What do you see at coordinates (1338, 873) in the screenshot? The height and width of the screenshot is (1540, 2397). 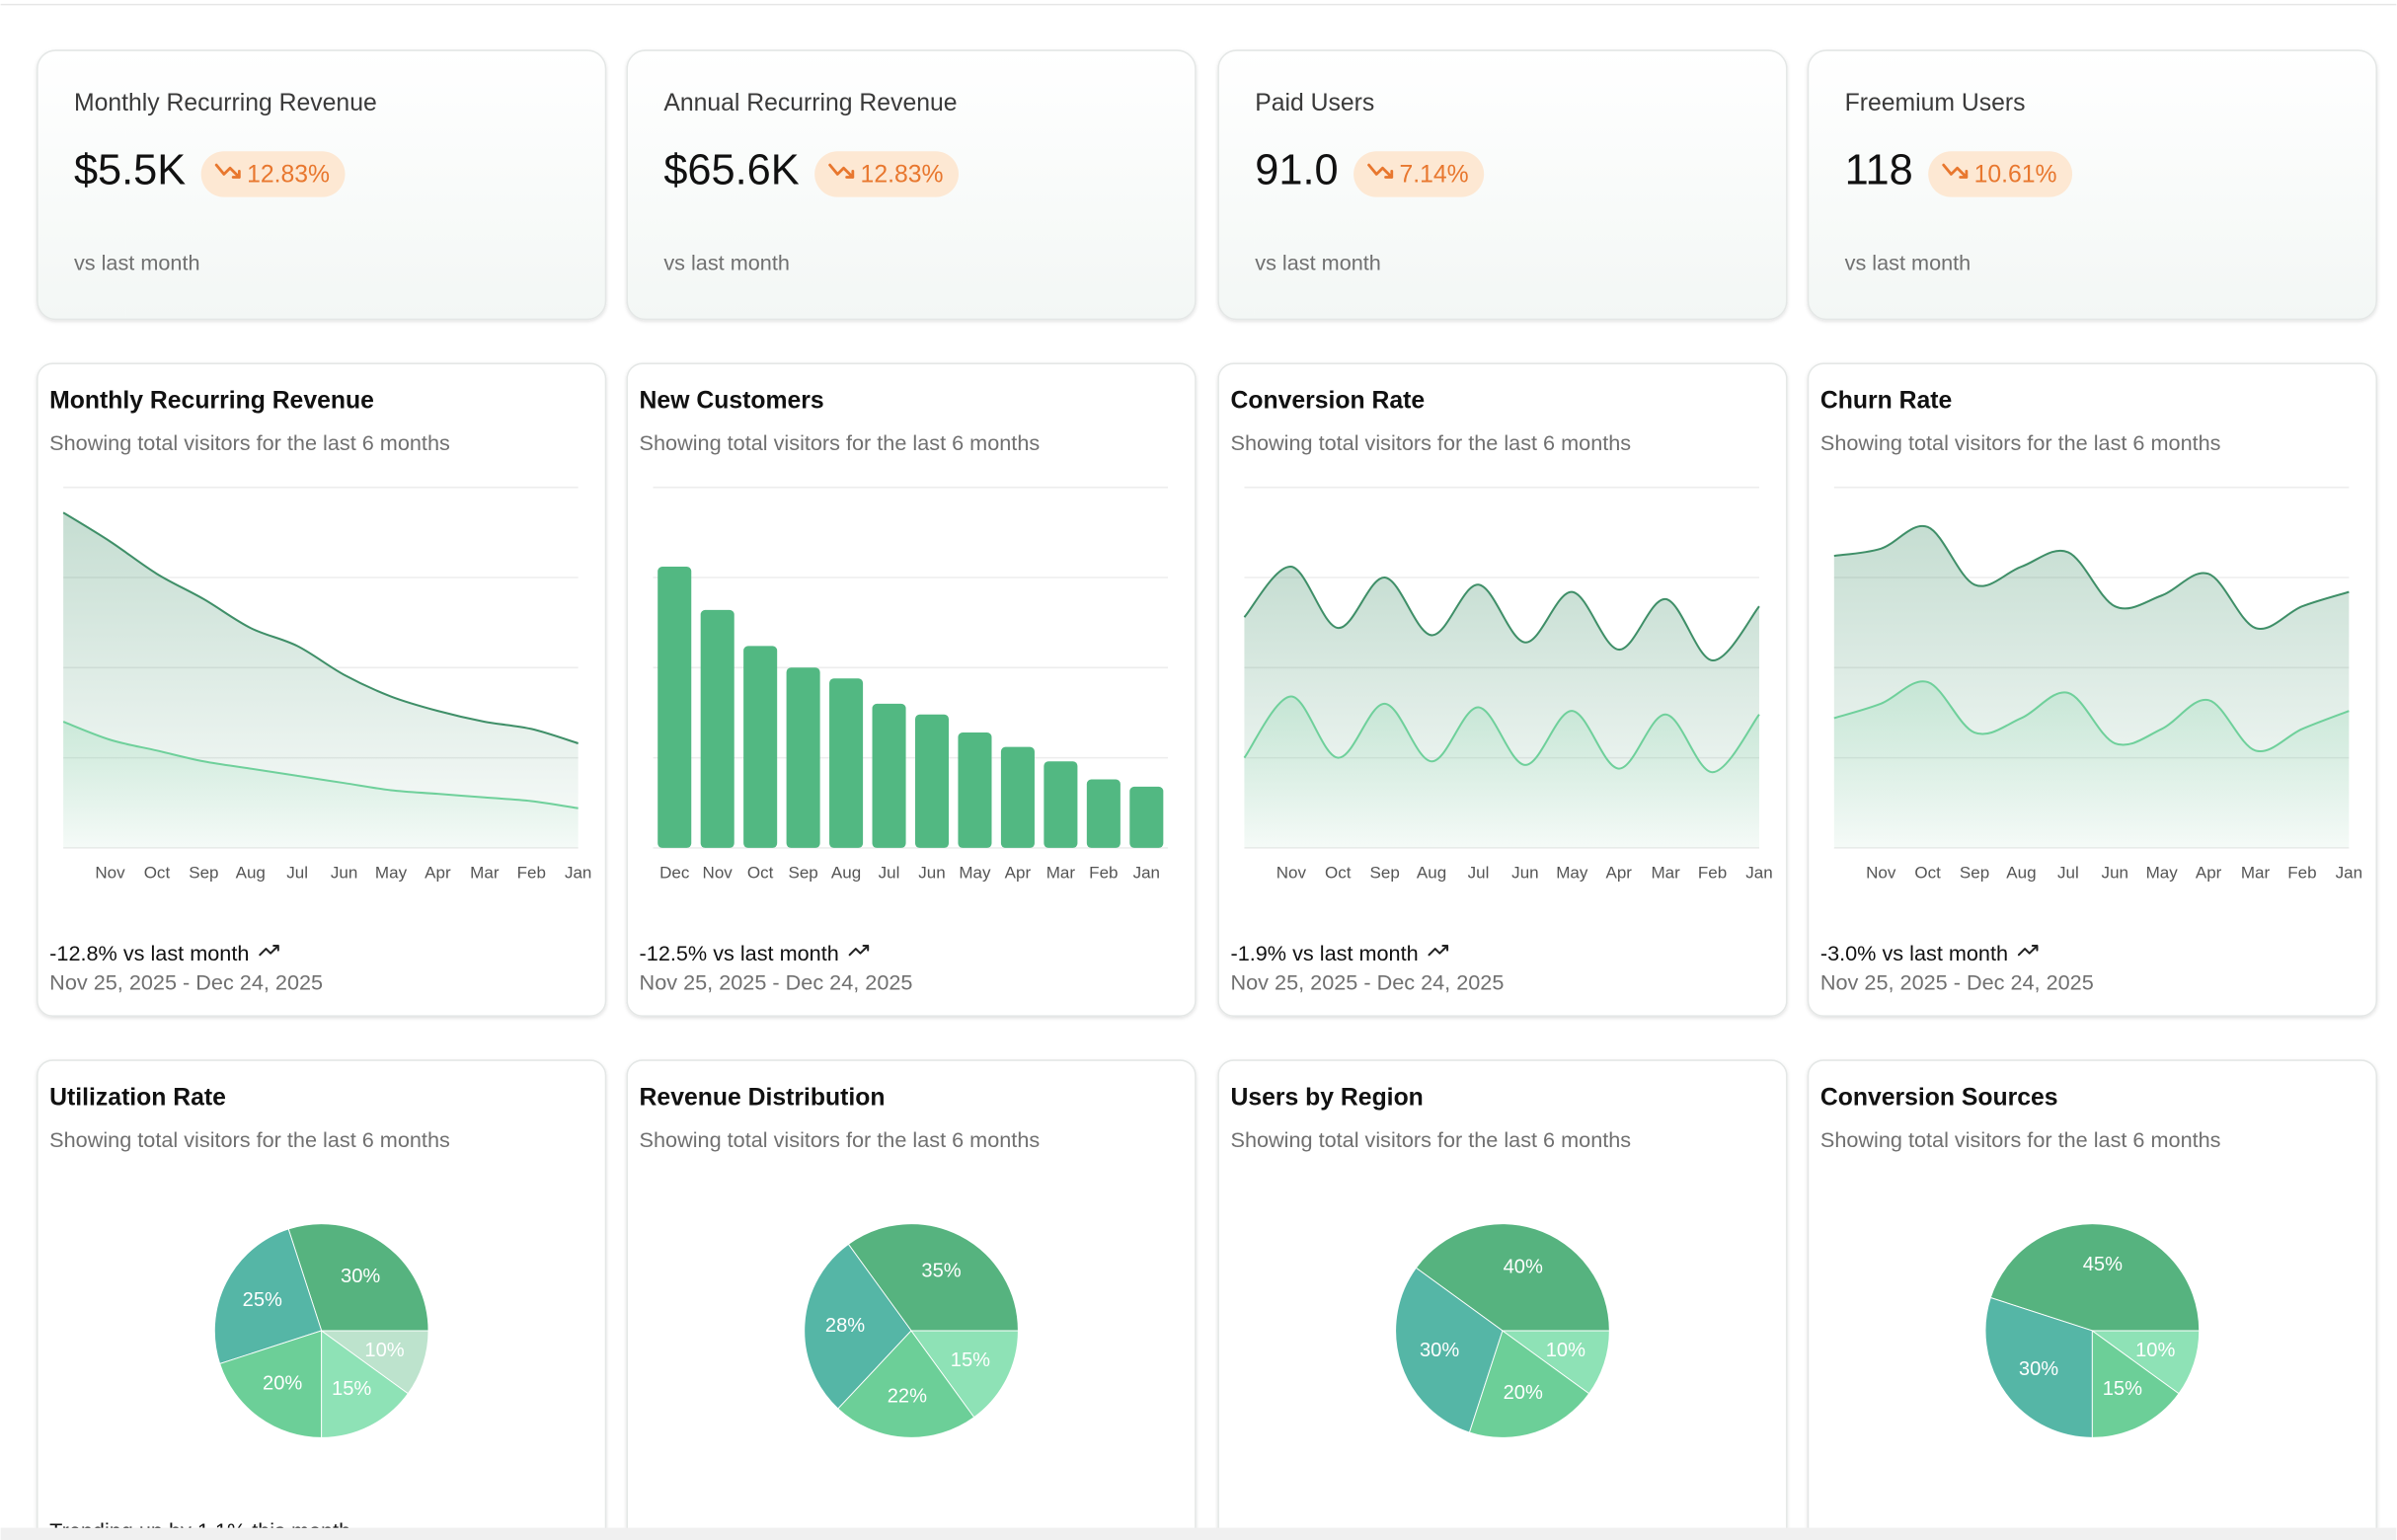 I see `x-tick-label: Oct` at bounding box center [1338, 873].